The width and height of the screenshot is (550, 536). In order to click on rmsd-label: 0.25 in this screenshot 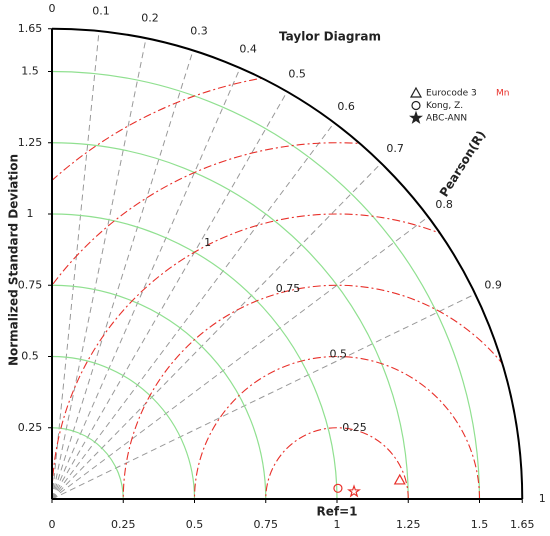, I will do `click(354, 427)`.